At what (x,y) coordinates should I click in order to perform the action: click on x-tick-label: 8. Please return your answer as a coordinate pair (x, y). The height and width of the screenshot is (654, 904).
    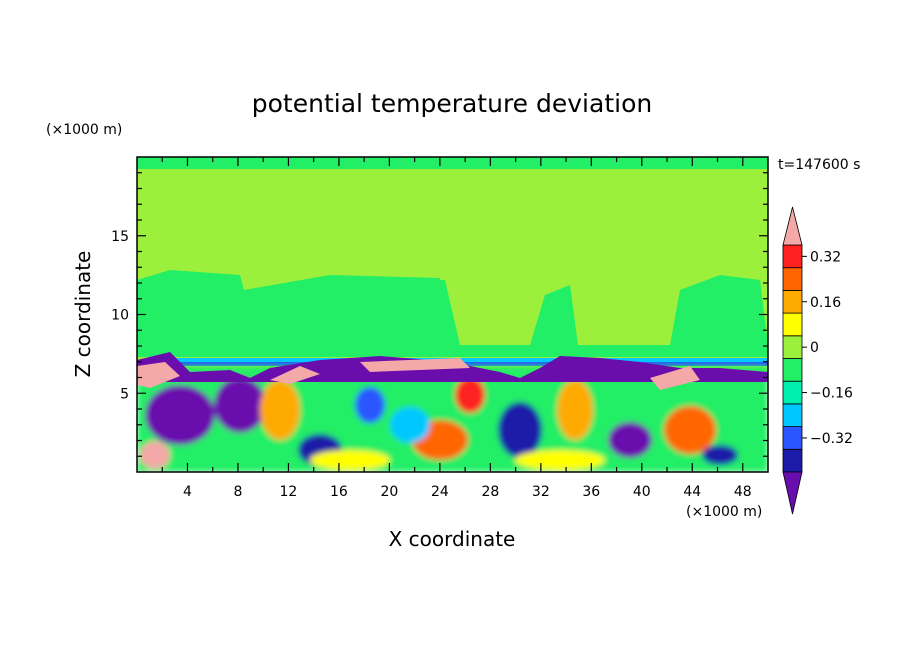
    Looking at the image, I should click on (237, 492).